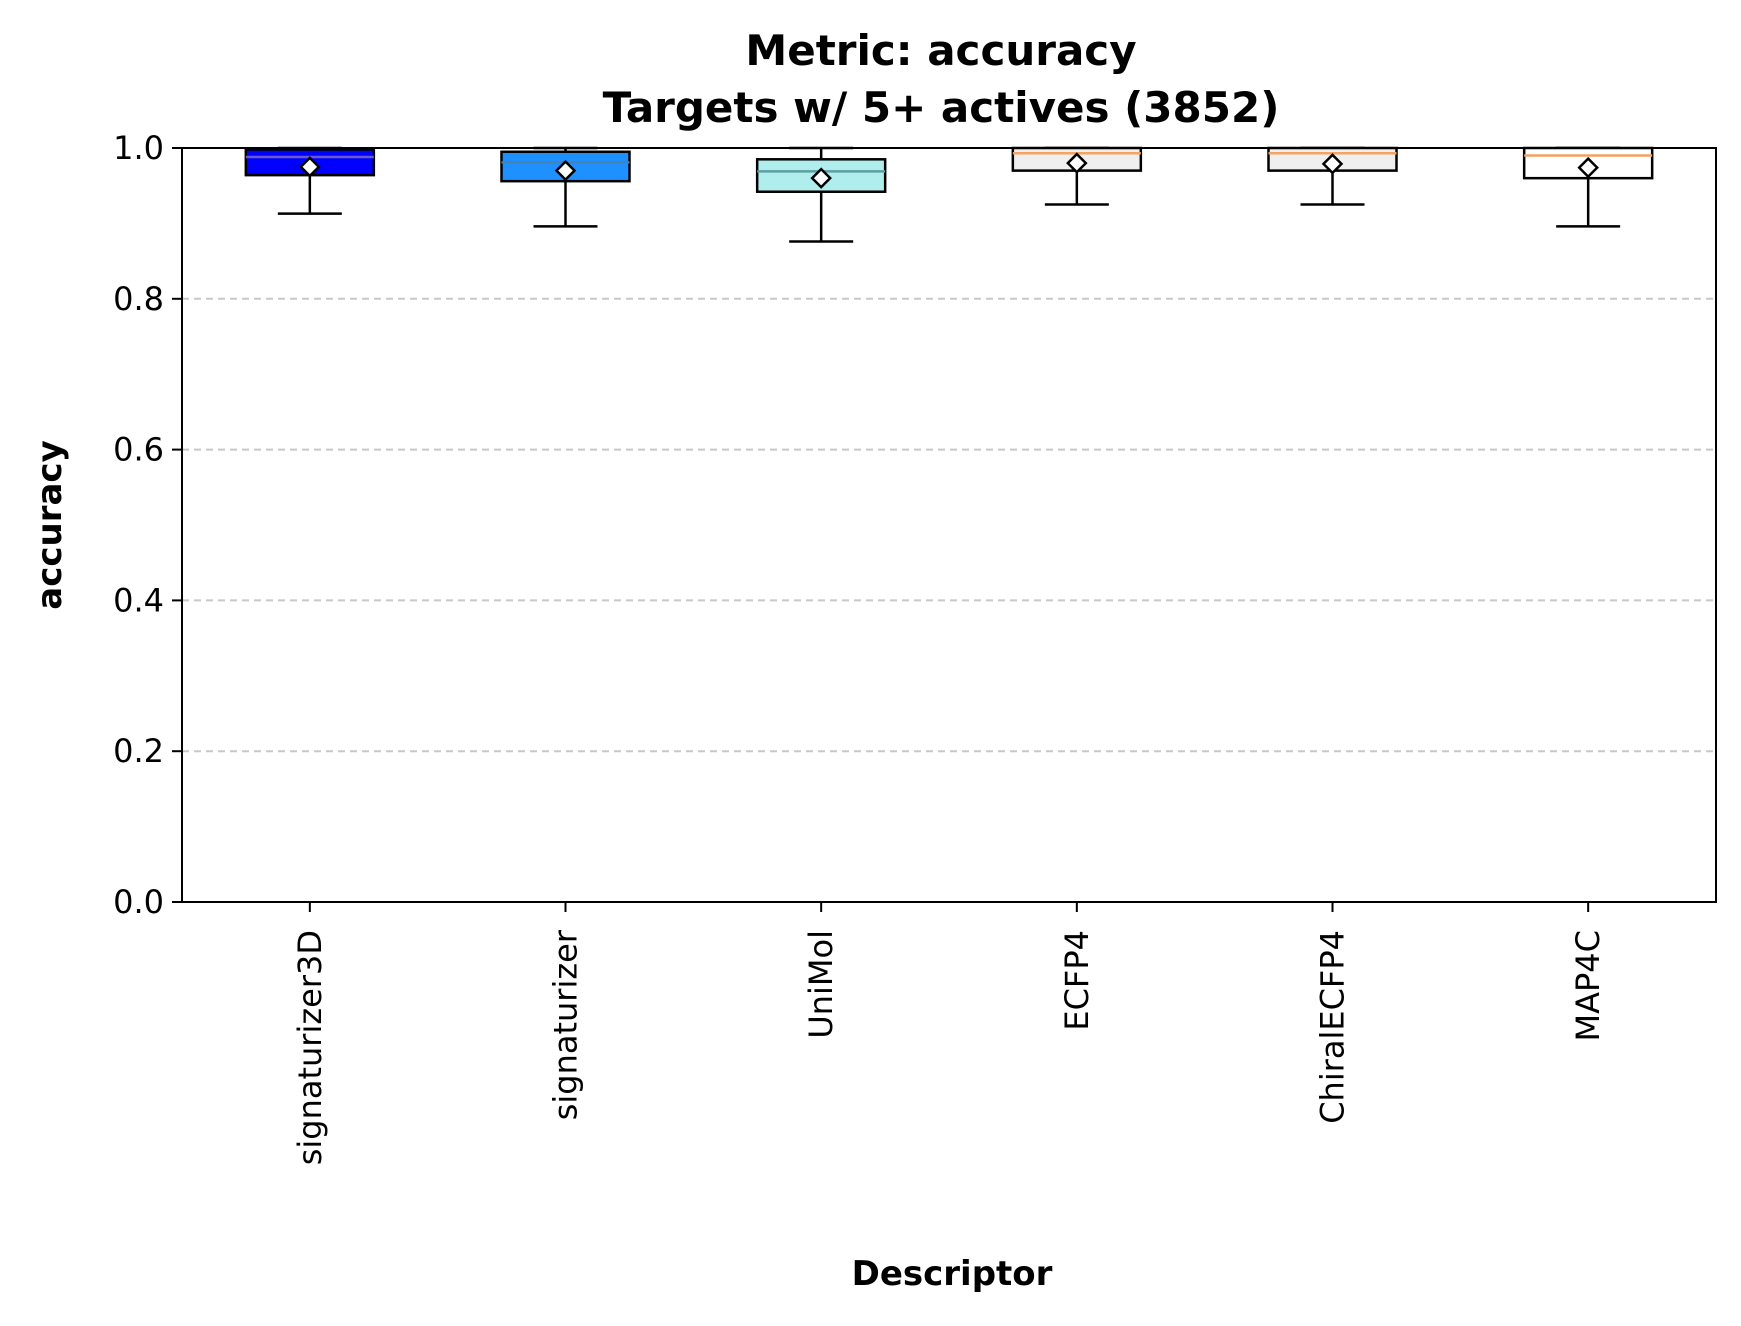  Describe the element at coordinates (310, 180) in the screenshot. I see `box-signaturizer3d` at that location.